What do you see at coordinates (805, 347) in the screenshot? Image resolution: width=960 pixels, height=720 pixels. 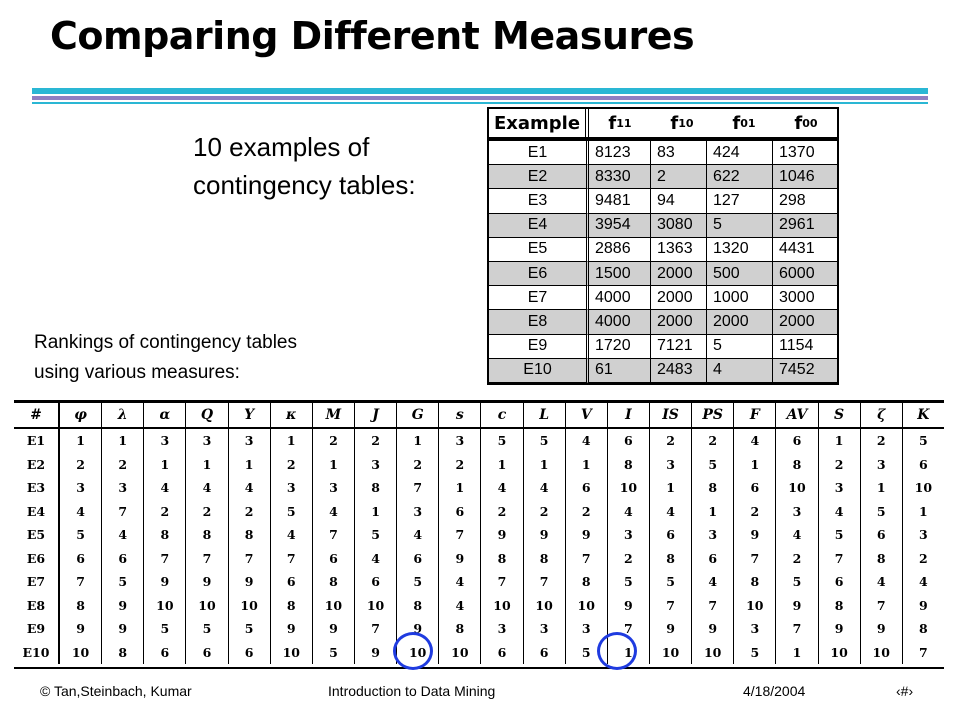 I see `contingency-value-cell: 1154` at bounding box center [805, 347].